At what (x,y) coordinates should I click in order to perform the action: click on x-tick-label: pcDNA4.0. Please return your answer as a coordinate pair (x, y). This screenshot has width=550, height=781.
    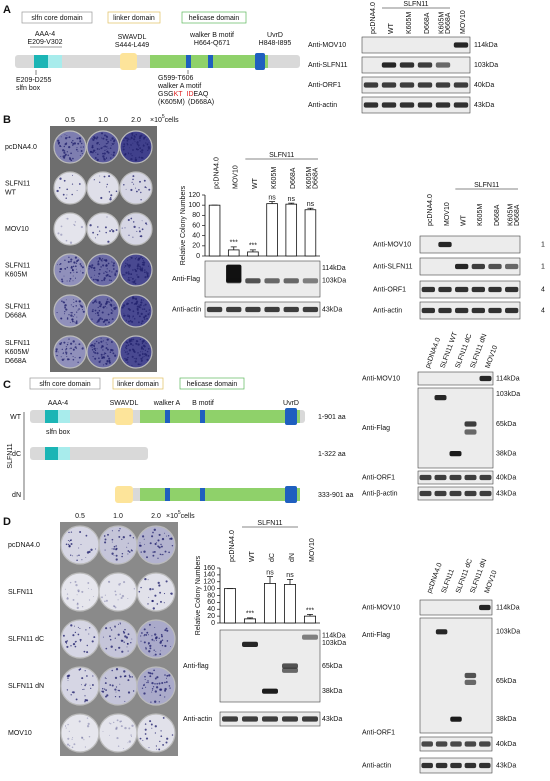
    Looking at the image, I should click on (216, 173).